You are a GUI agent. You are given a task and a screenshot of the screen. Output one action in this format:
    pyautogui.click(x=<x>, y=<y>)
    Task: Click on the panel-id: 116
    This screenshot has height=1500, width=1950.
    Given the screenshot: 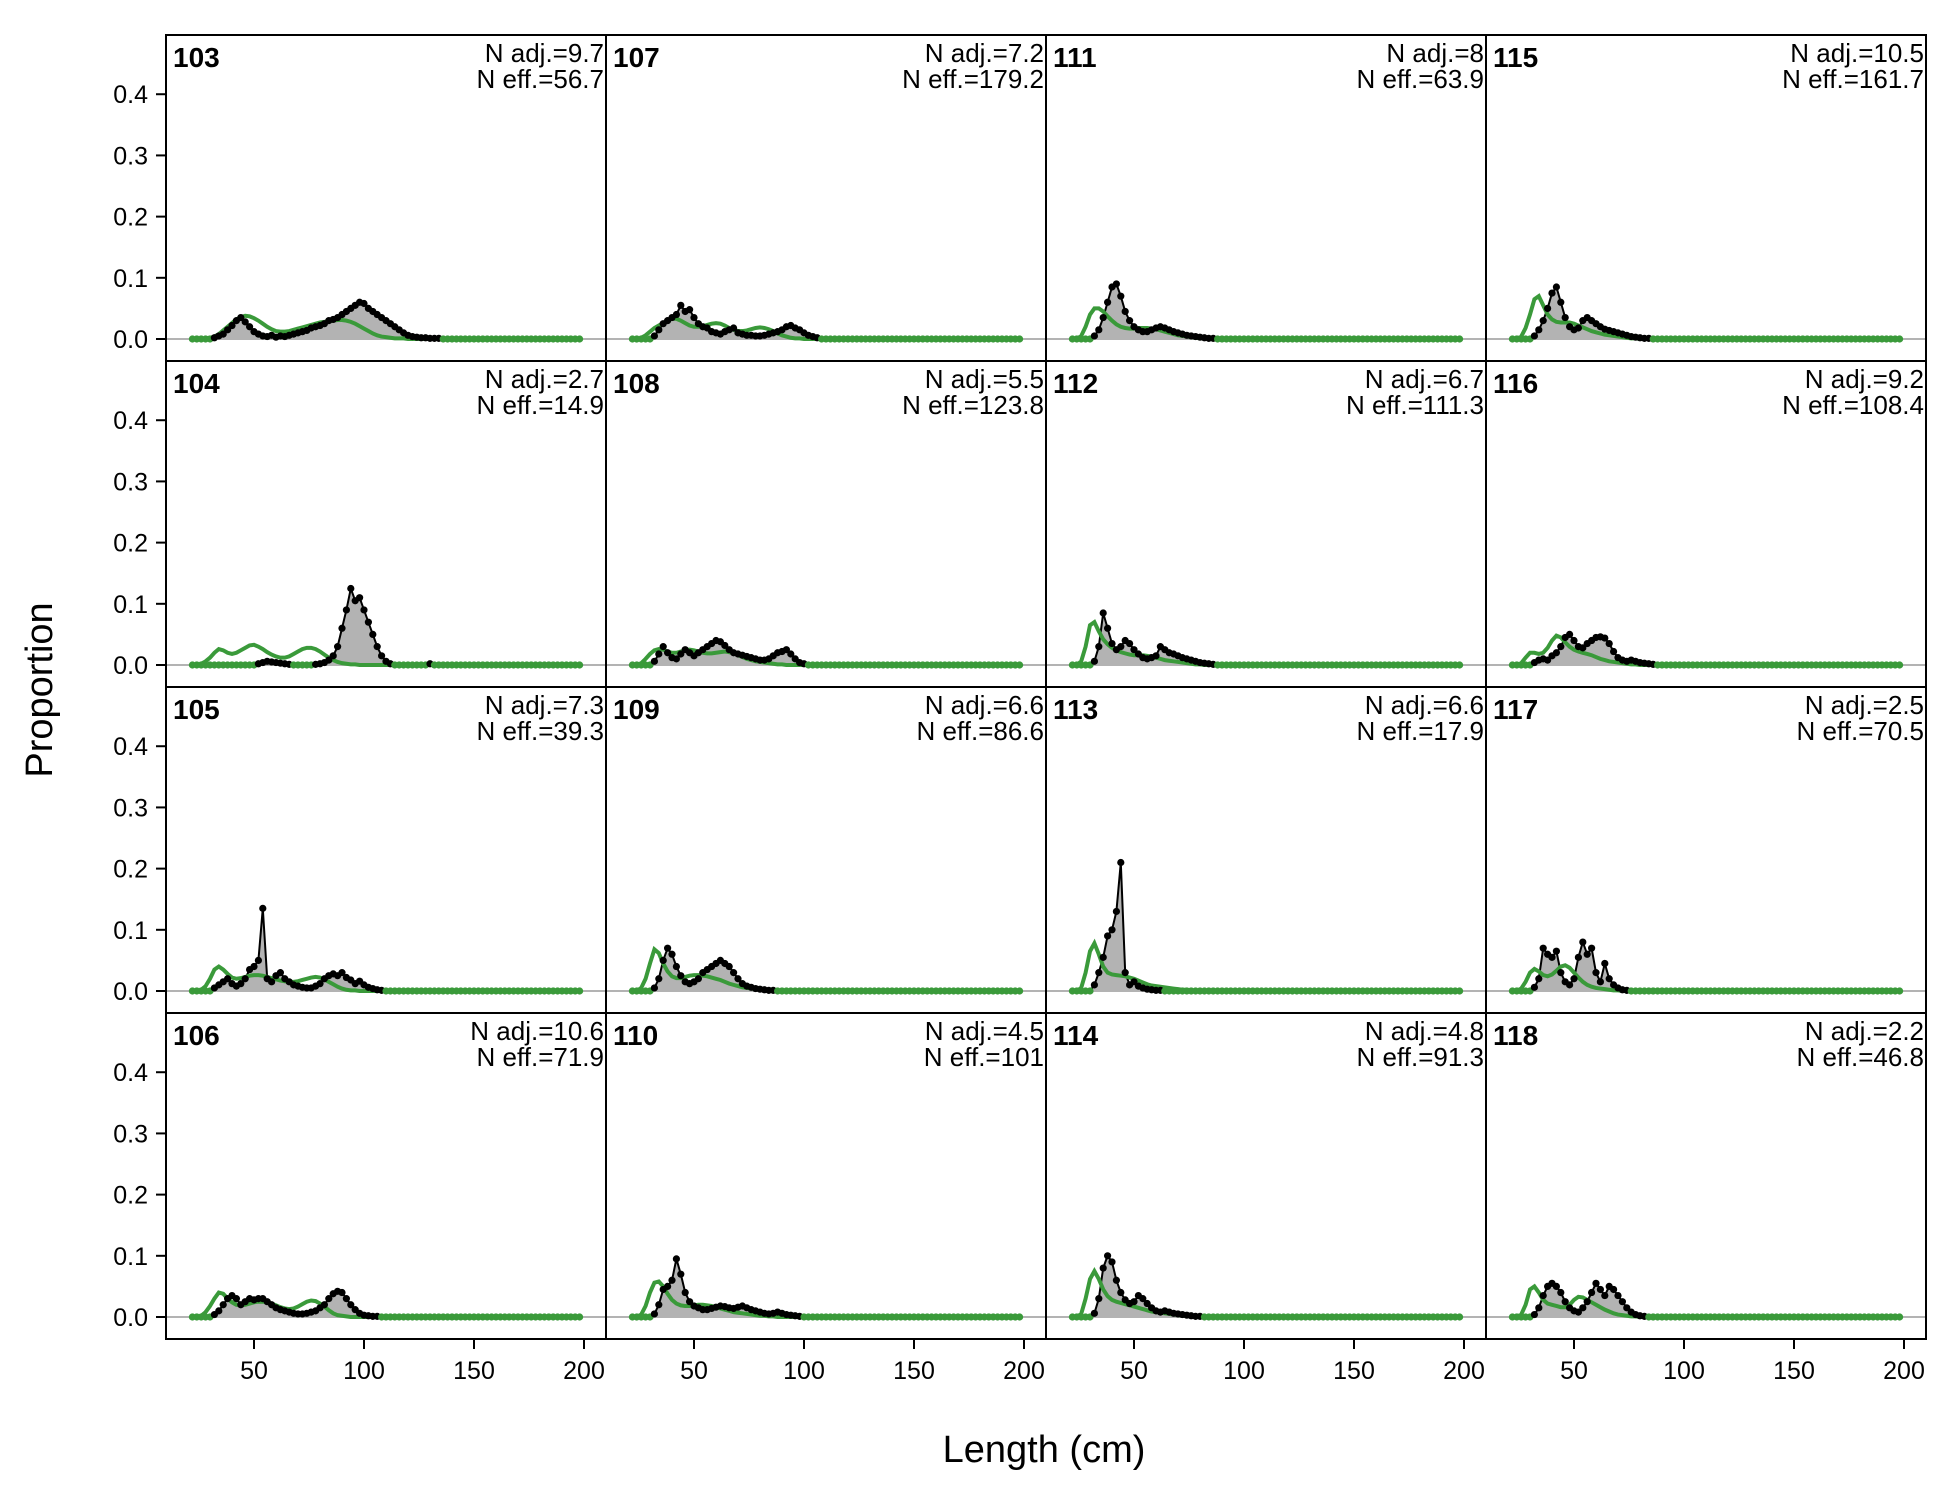 What is the action you would take?
    pyautogui.click(x=1515, y=383)
    